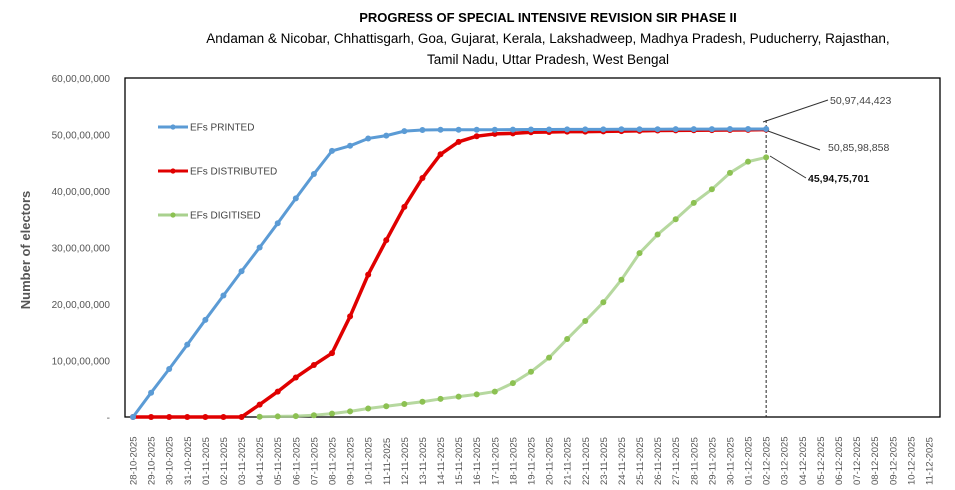 This screenshot has width=955, height=490. I want to click on x-tick-label: 17-11-2025, so click(495, 461).